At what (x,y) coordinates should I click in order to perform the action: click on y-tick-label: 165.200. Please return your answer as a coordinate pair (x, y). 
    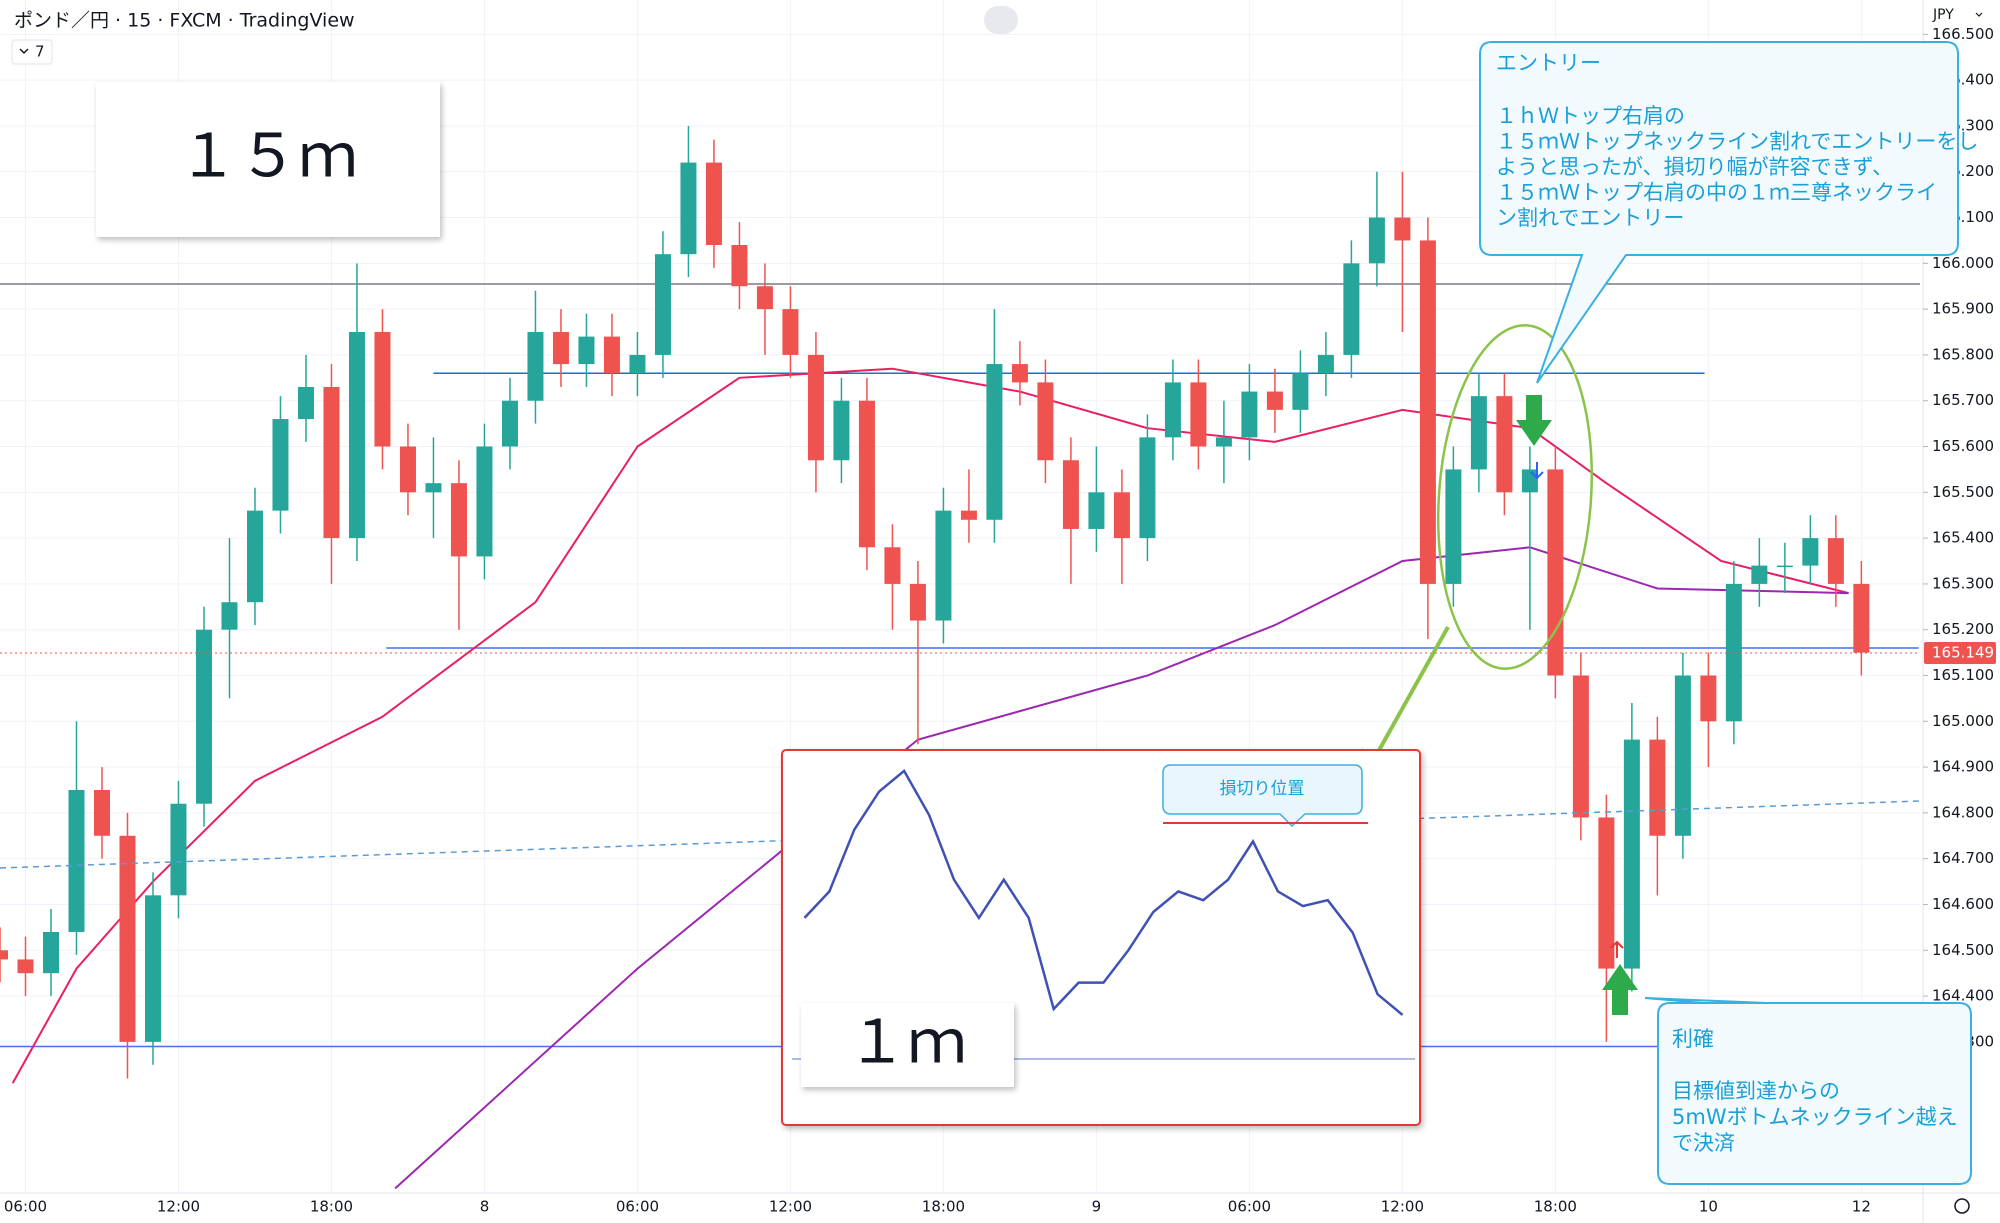
    Looking at the image, I should click on (1963, 629).